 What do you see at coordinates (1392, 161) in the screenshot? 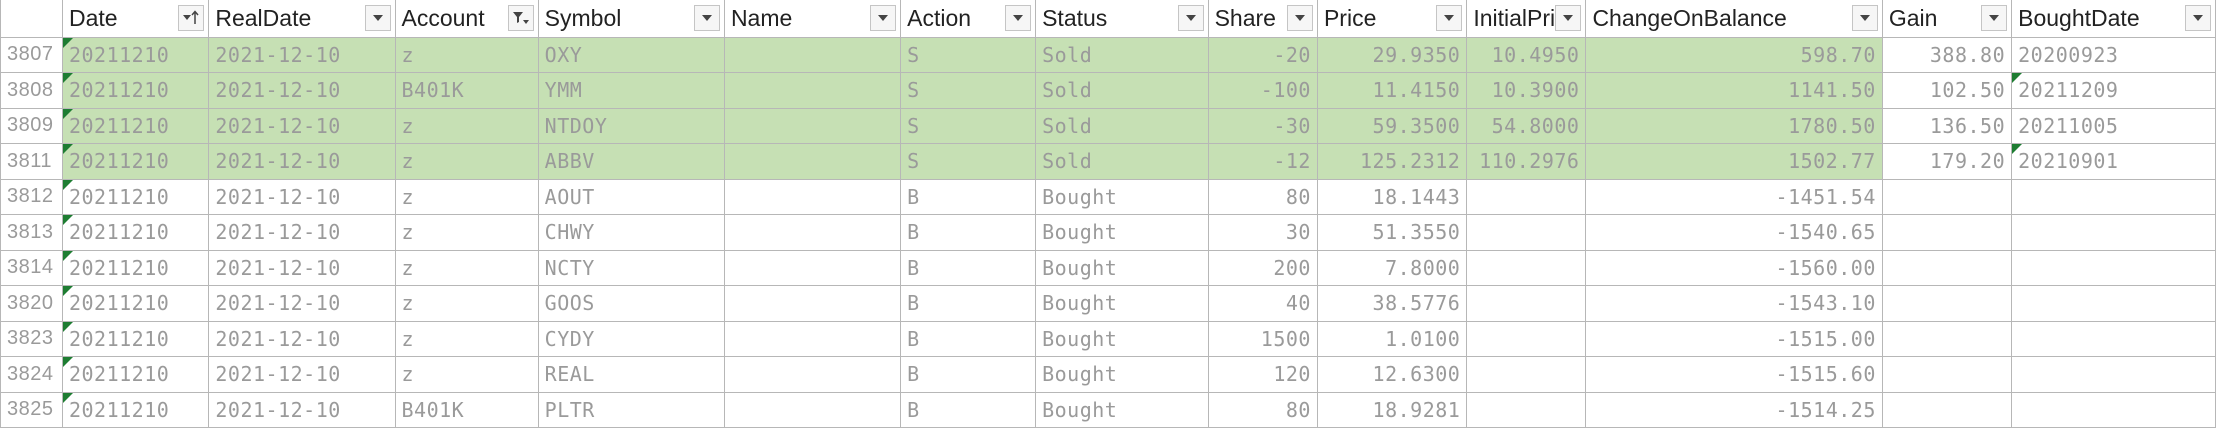
I see `cell-price: 125.2312` at bounding box center [1392, 161].